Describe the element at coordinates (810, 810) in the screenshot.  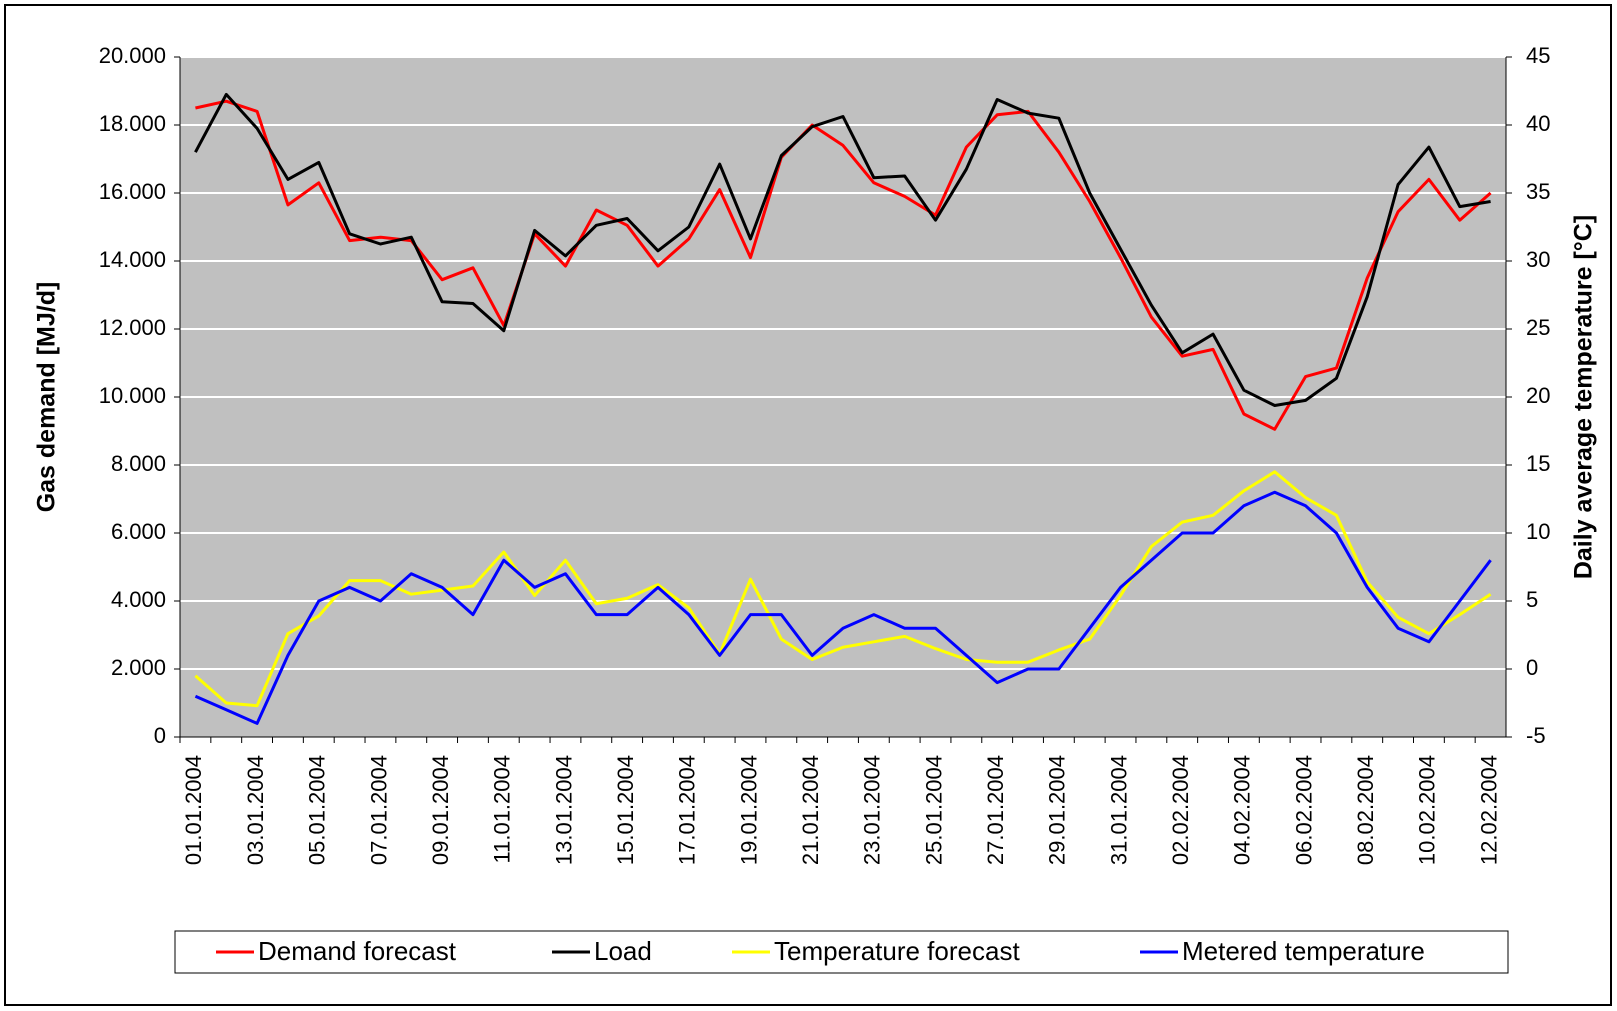
I see `x-tick-label: 21.01.2004` at that location.